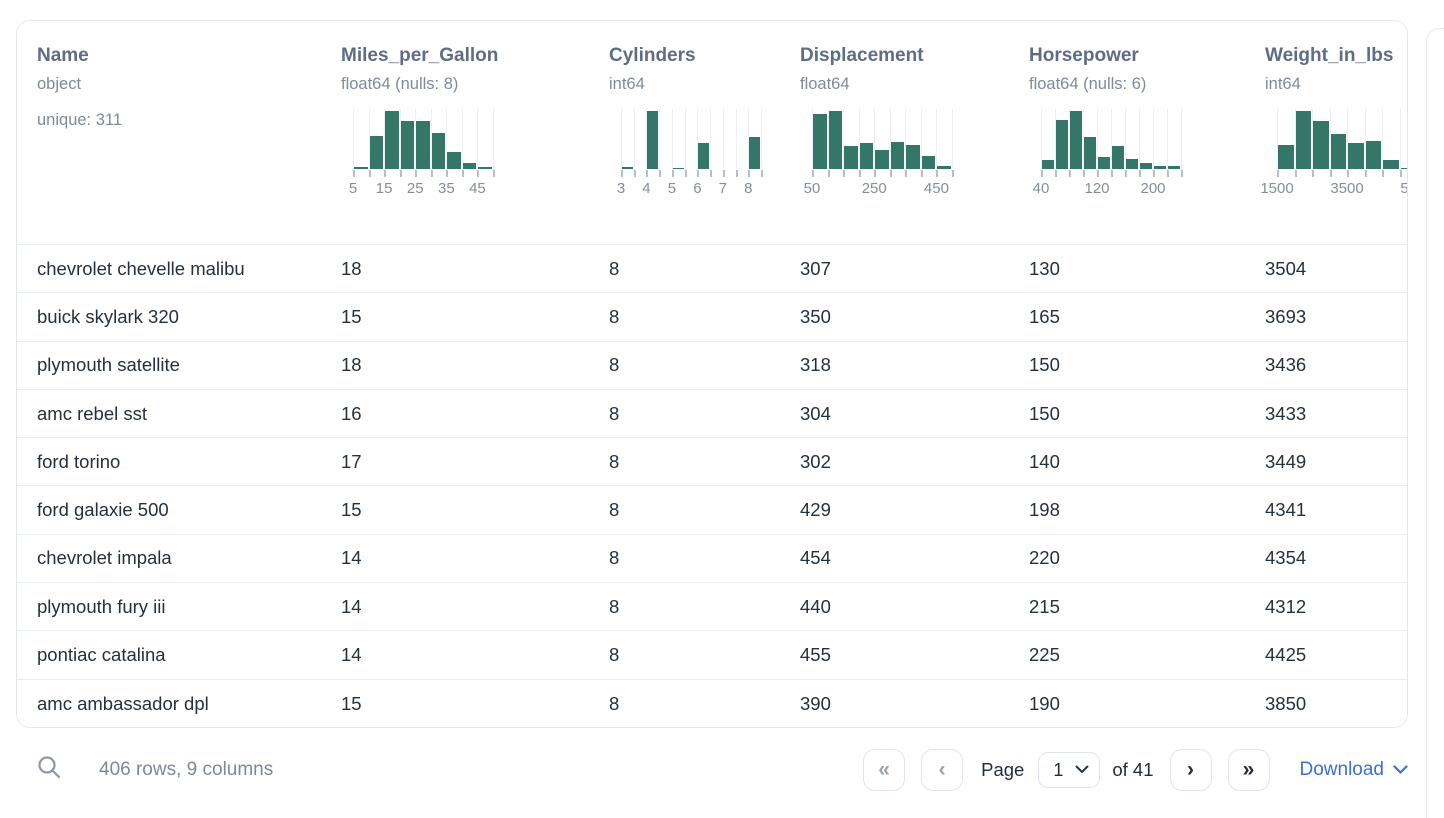 The height and width of the screenshot is (818, 1444). What do you see at coordinates (59, 84) in the screenshot?
I see `column-type: object` at bounding box center [59, 84].